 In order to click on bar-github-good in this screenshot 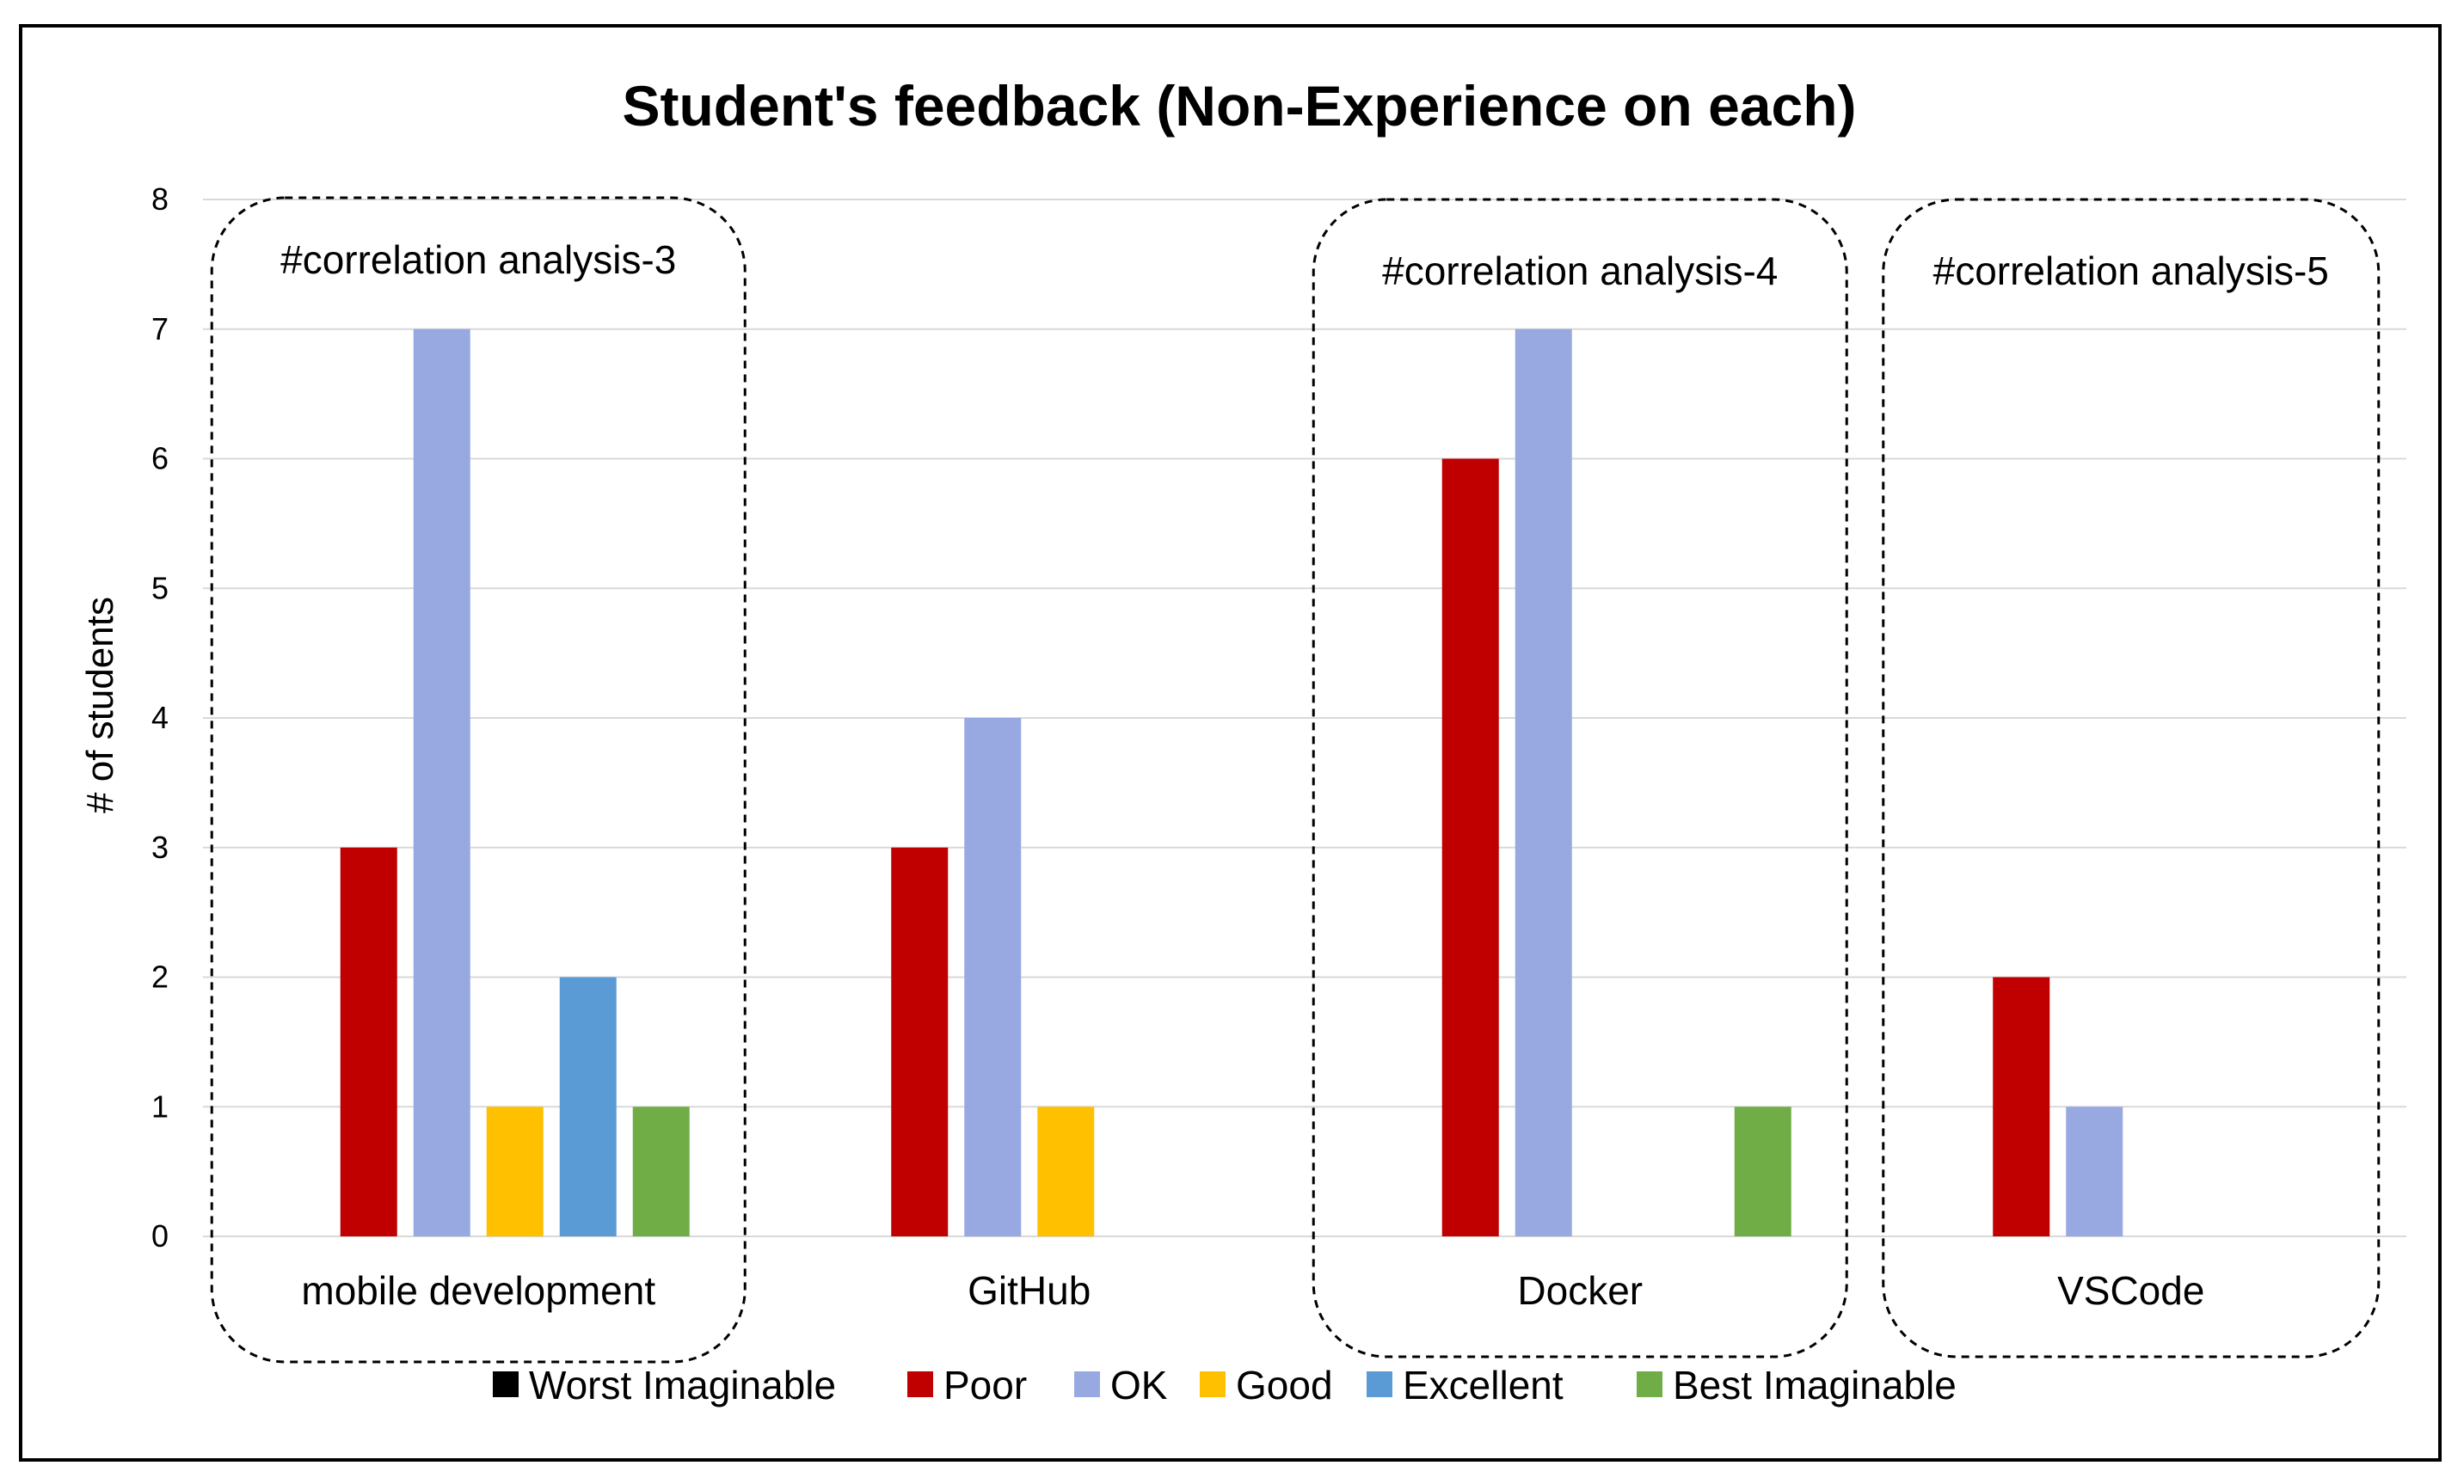, I will do `click(1066, 1171)`.